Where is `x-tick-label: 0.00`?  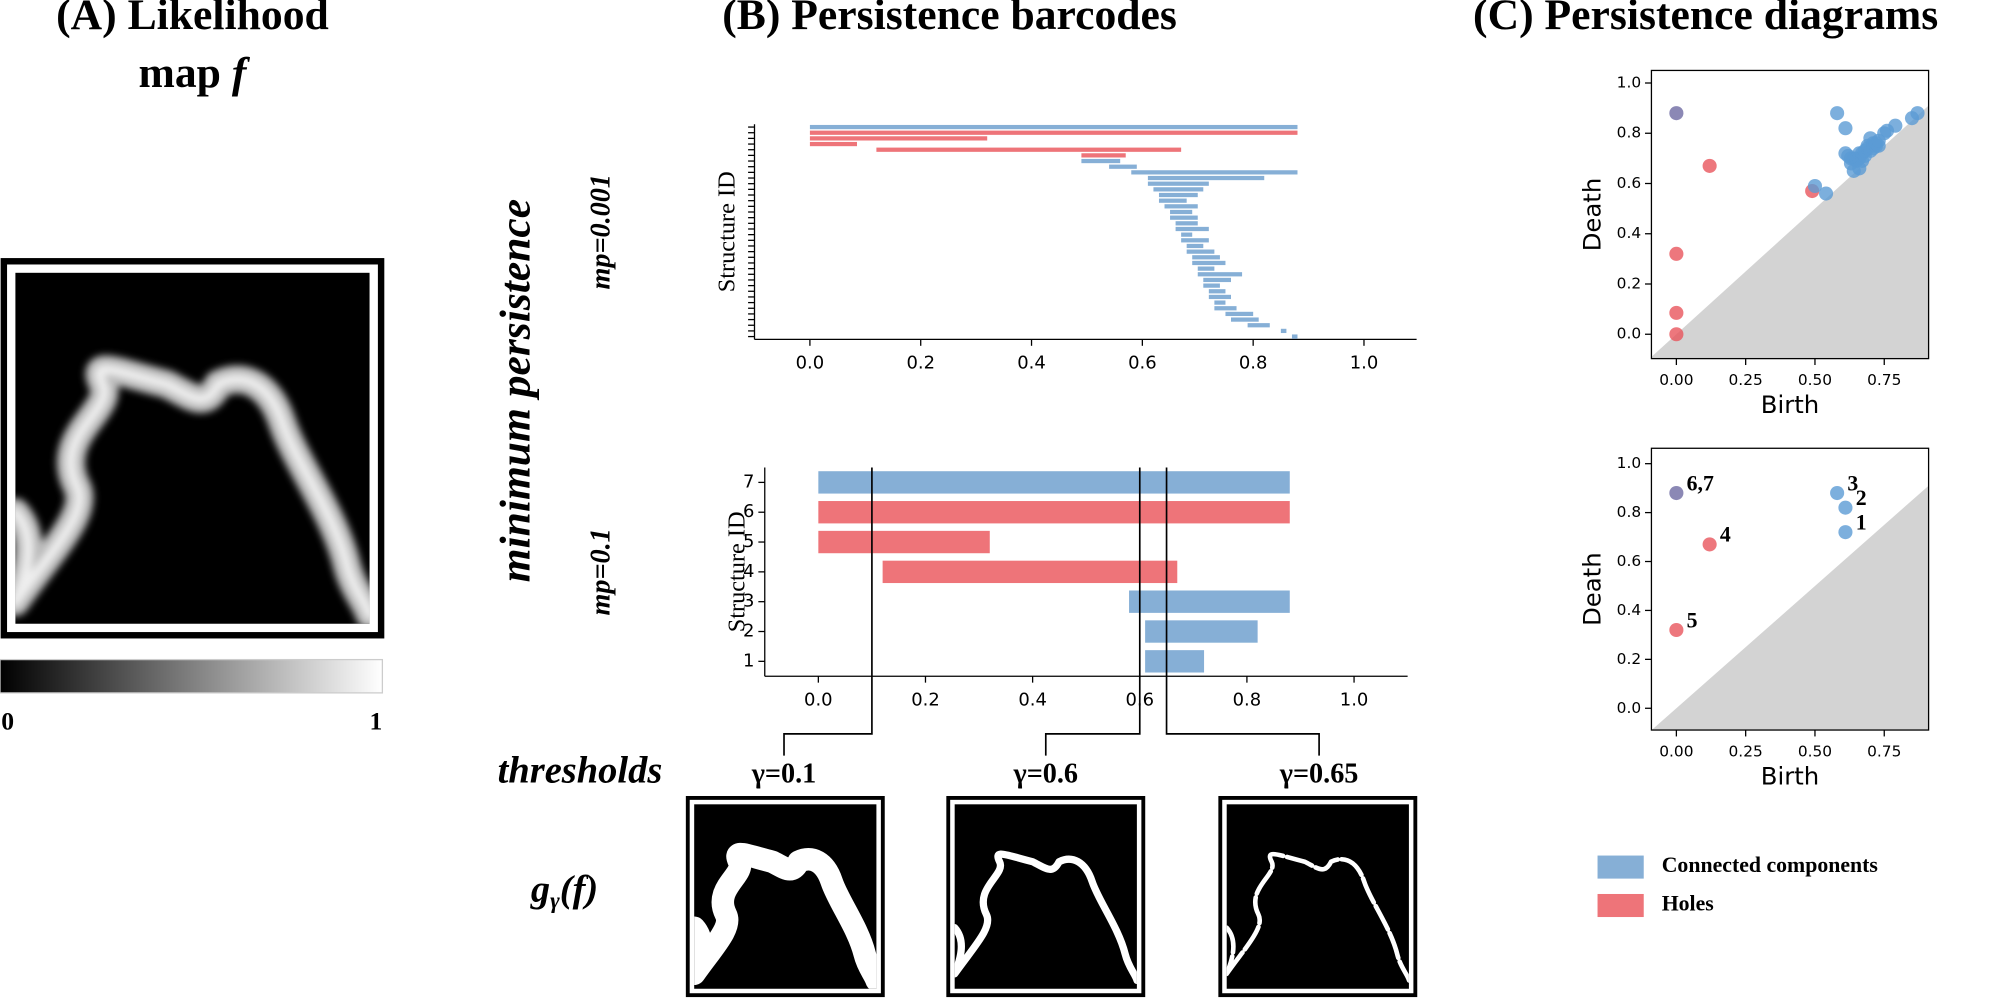 x-tick-label: 0.00 is located at coordinates (1676, 751).